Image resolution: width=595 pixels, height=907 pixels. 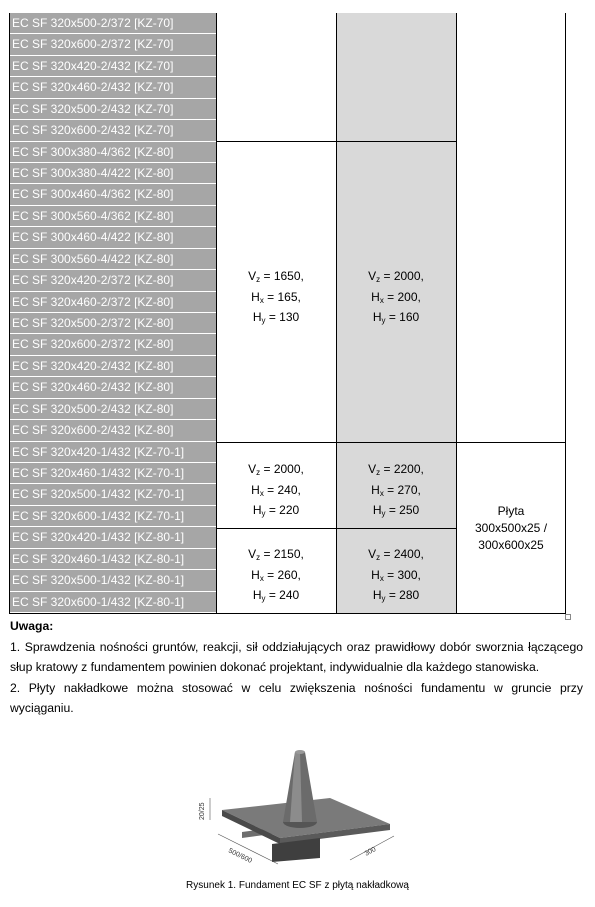 I want to click on product-name-cell: EC SF 320x500-2/432 [KZ-80], so click(x=112, y=409).